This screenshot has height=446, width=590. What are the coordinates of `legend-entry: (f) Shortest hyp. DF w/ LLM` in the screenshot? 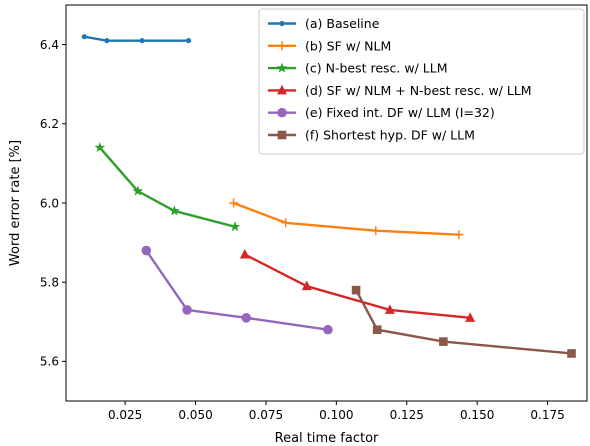 It's located at (371, 135).